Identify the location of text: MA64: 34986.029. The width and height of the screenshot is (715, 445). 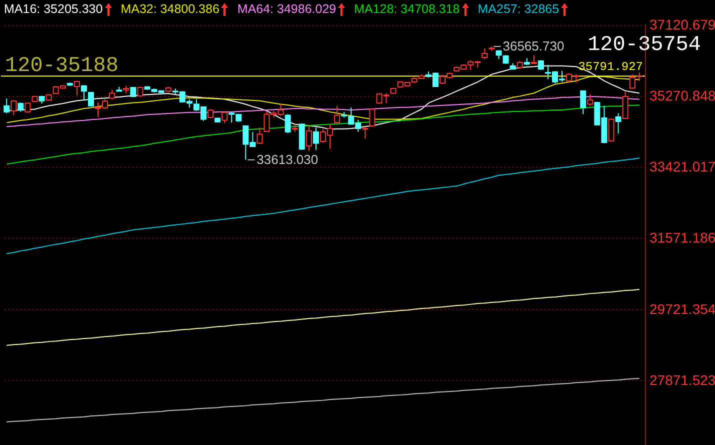
(286, 9).